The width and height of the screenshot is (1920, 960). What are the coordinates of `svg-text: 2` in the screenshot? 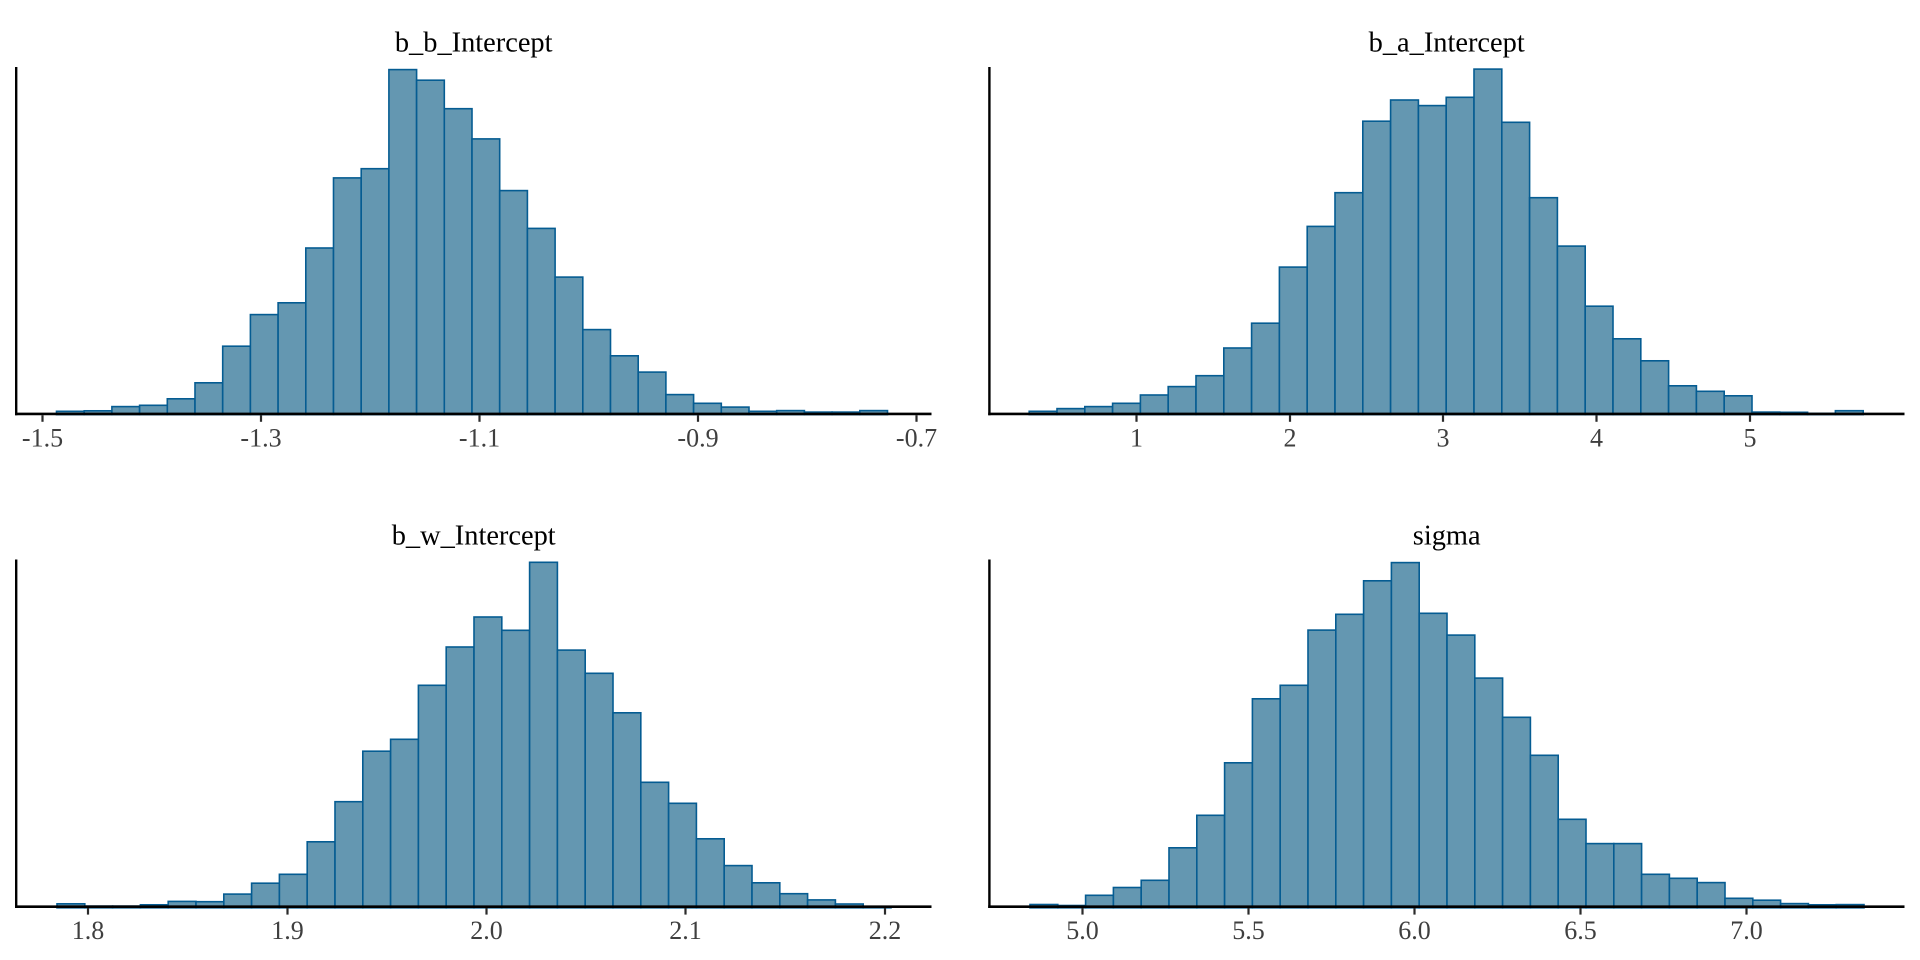 It's located at (1290, 438).